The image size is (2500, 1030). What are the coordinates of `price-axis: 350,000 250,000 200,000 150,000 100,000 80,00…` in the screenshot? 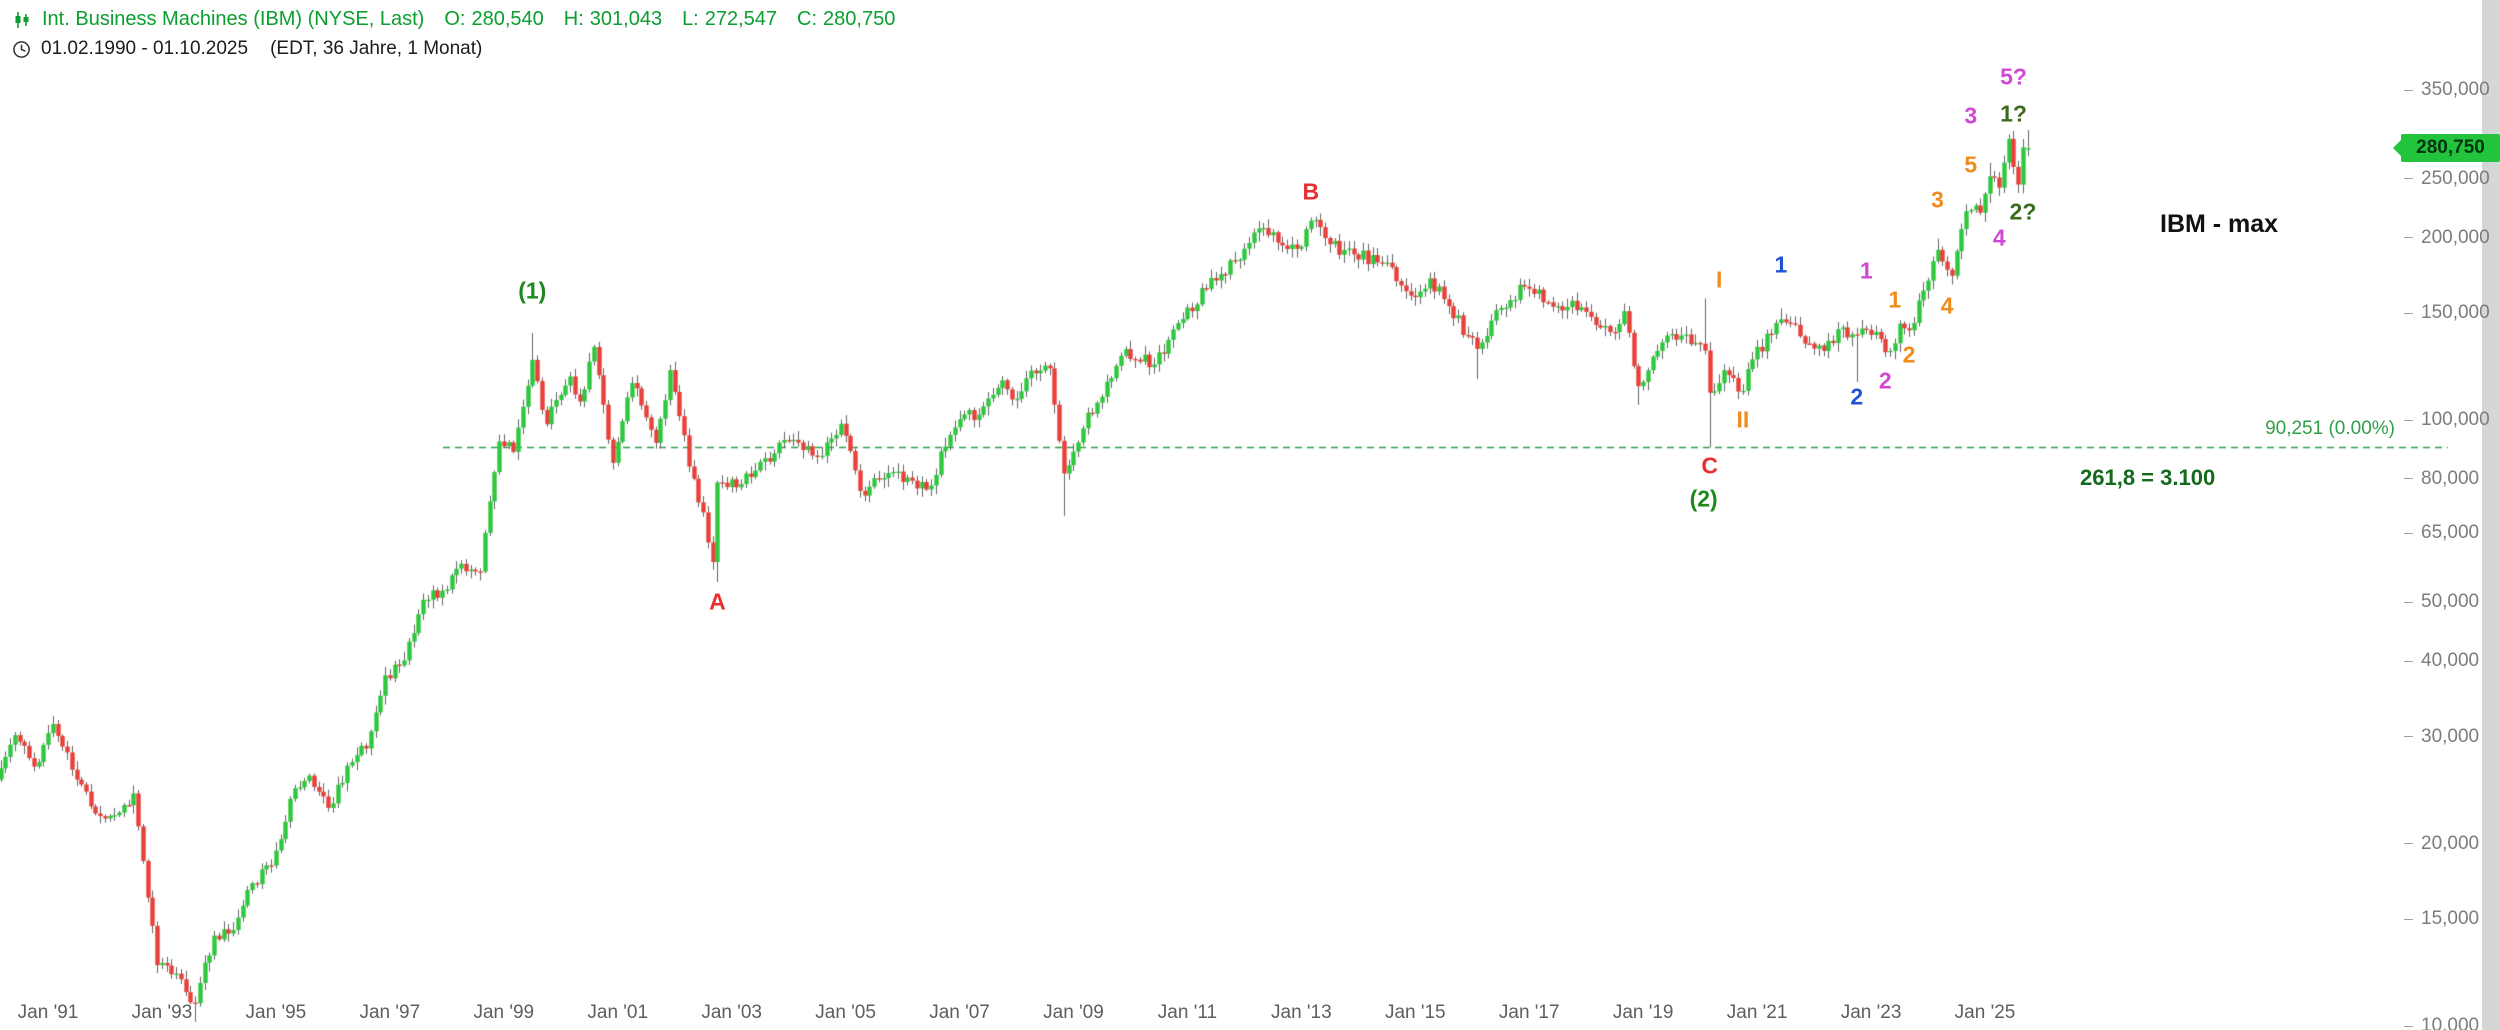 It's located at (2444, 515).